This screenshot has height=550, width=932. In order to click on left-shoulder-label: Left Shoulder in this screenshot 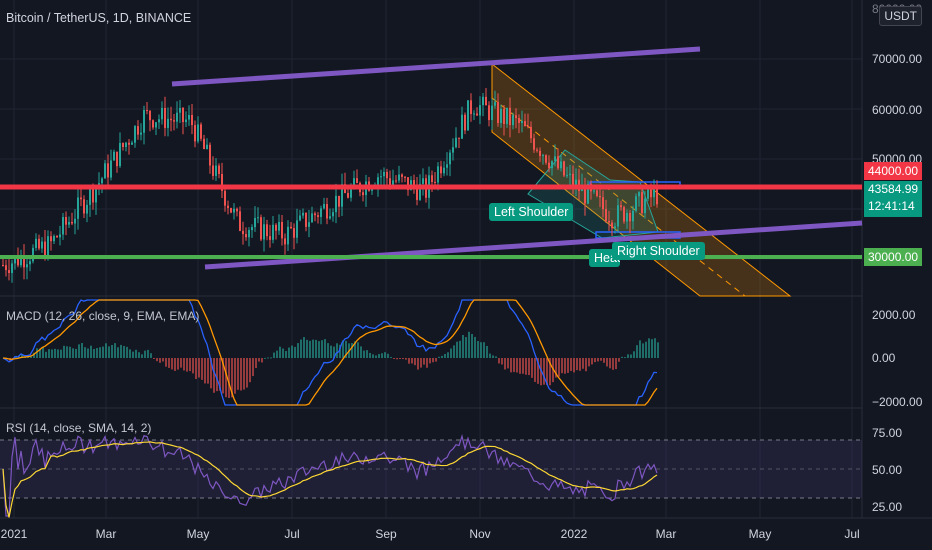, I will do `click(531, 212)`.